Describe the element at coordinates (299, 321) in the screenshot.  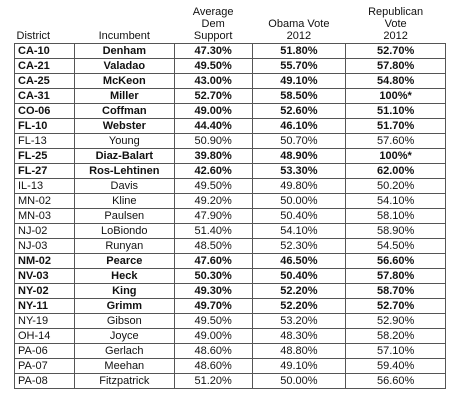
I see `table-cell: 53.20%` at that location.